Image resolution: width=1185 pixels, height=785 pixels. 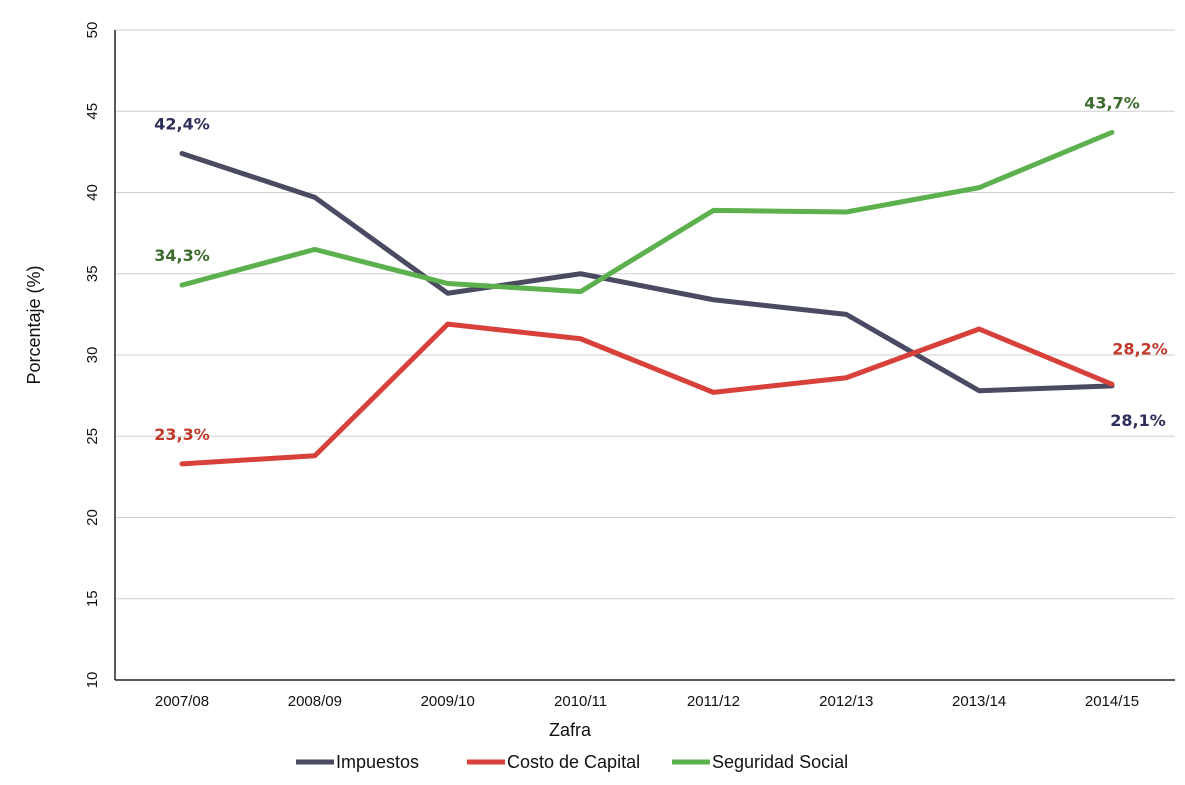 What do you see at coordinates (448, 701) in the screenshot?
I see `x-tick-label: 2009/10` at bounding box center [448, 701].